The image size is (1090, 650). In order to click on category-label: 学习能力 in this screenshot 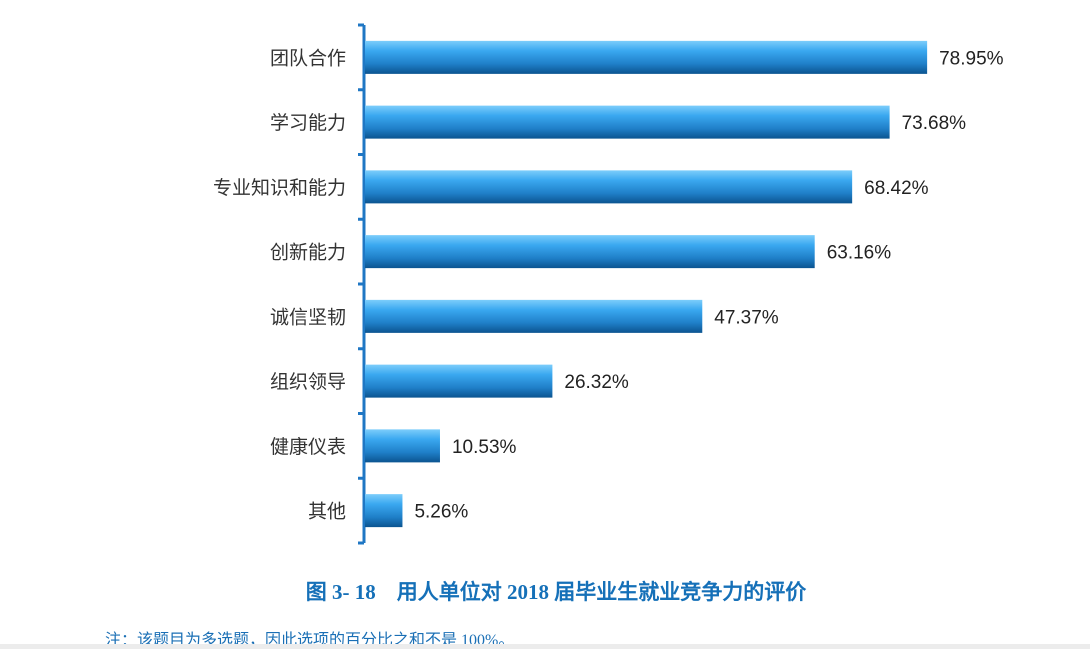, I will do `click(308, 123)`.